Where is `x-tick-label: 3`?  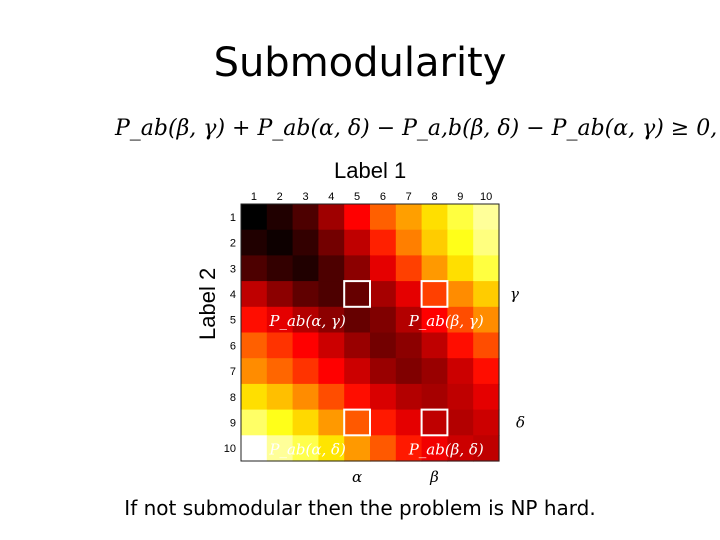 x-tick-label: 3 is located at coordinates (305, 197).